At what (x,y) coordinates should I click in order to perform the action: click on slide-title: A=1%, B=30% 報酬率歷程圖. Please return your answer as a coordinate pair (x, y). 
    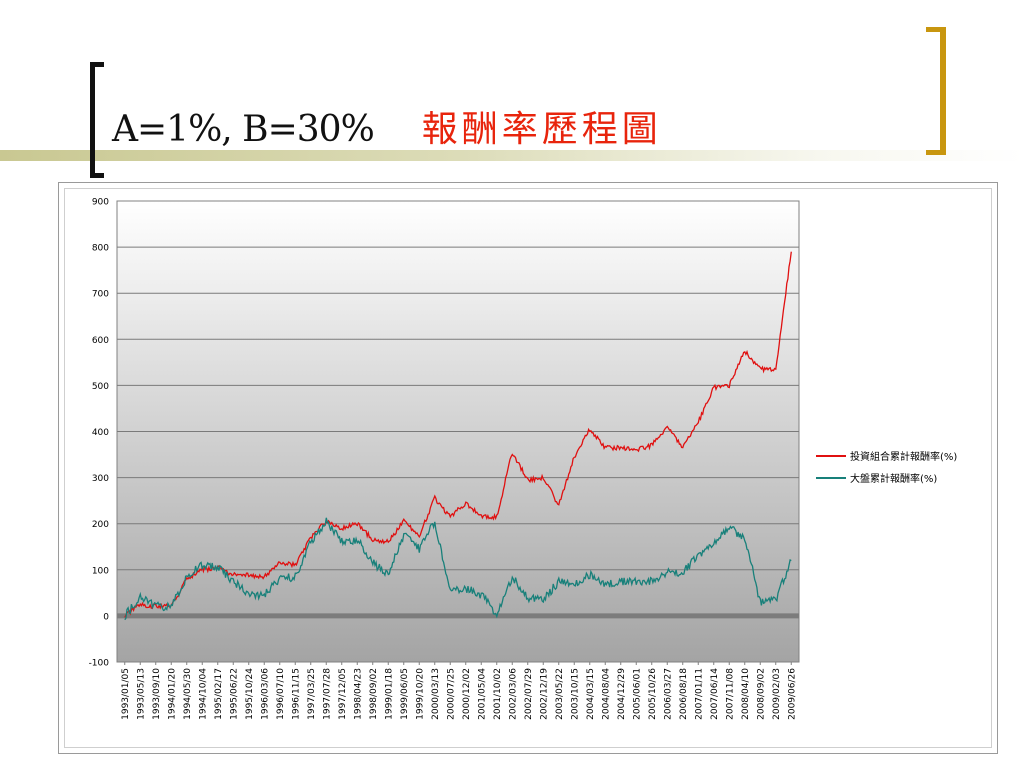
    Looking at the image, I should click on (387, 130).